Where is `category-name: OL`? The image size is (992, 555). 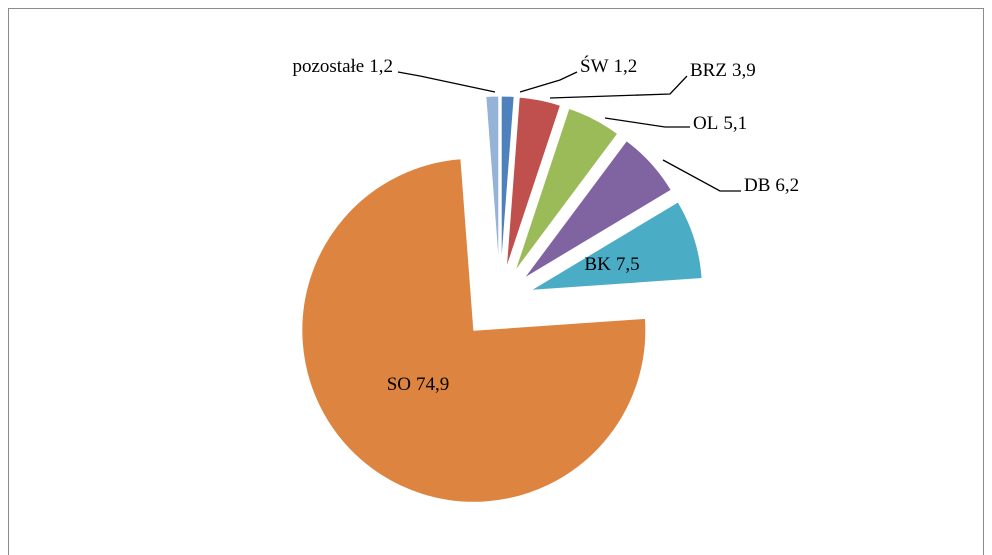 category-name: OL is located at coordinates (705, 123).